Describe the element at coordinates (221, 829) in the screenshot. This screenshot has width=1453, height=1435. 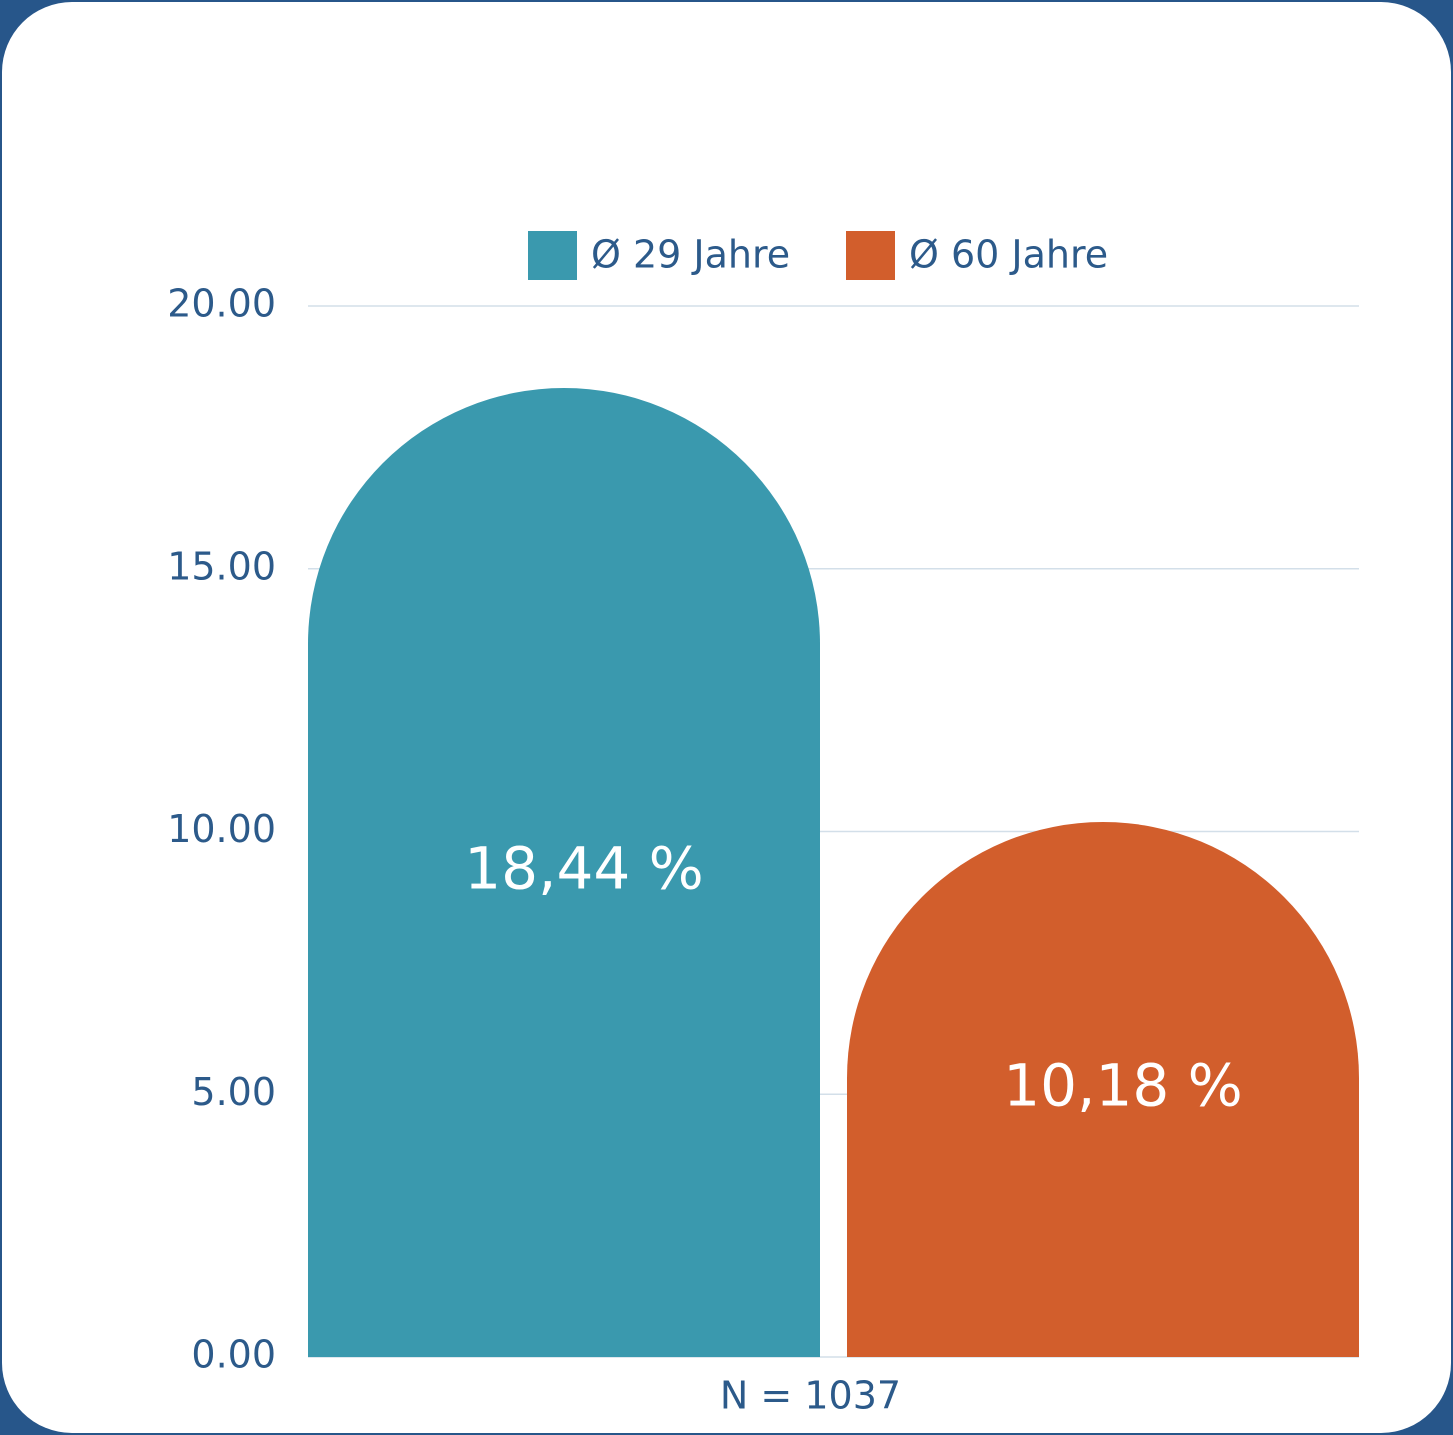
I see `y-tick-label: 10.00` at that location.